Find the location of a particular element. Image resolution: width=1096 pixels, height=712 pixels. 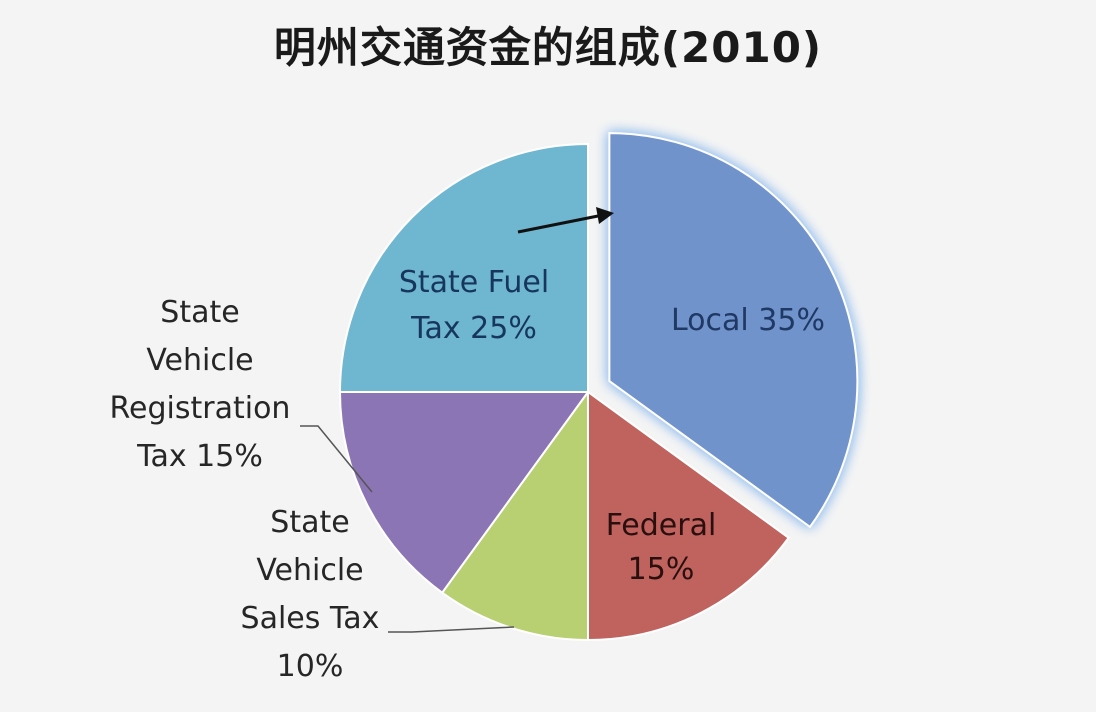

label-registration: State Vehicle Registration Tax 15% is located at coordinates (200, 384).